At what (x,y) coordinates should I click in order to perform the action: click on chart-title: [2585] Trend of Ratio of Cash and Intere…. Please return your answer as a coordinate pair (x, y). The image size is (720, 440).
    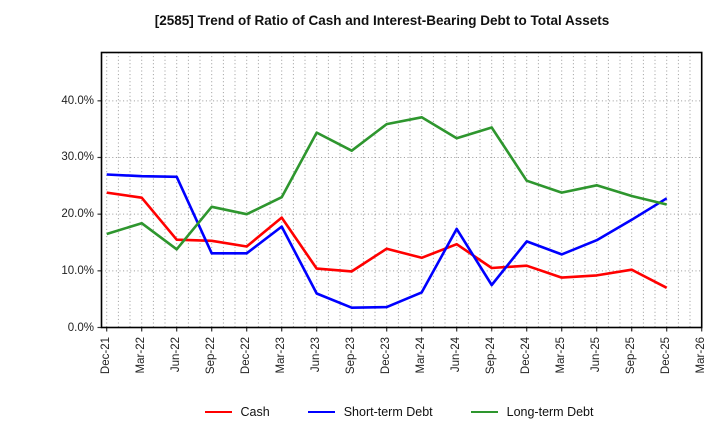
    Looking at the image, I should click on (382, 20).